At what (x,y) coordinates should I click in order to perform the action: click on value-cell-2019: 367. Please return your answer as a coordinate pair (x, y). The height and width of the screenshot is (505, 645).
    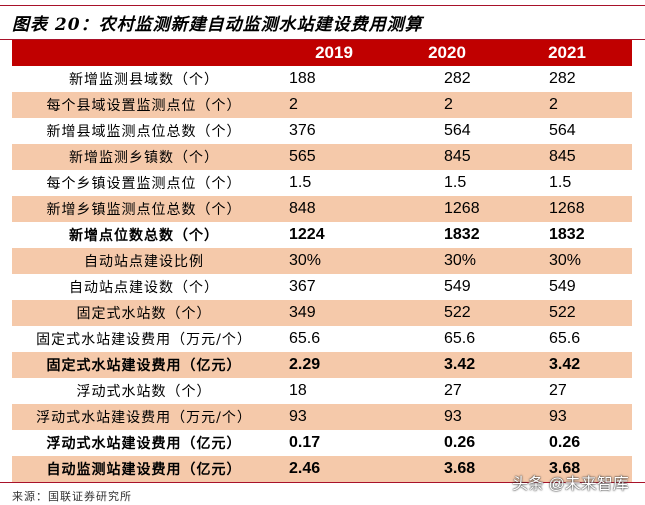
    Looking at the image, I should click on (302, 286).